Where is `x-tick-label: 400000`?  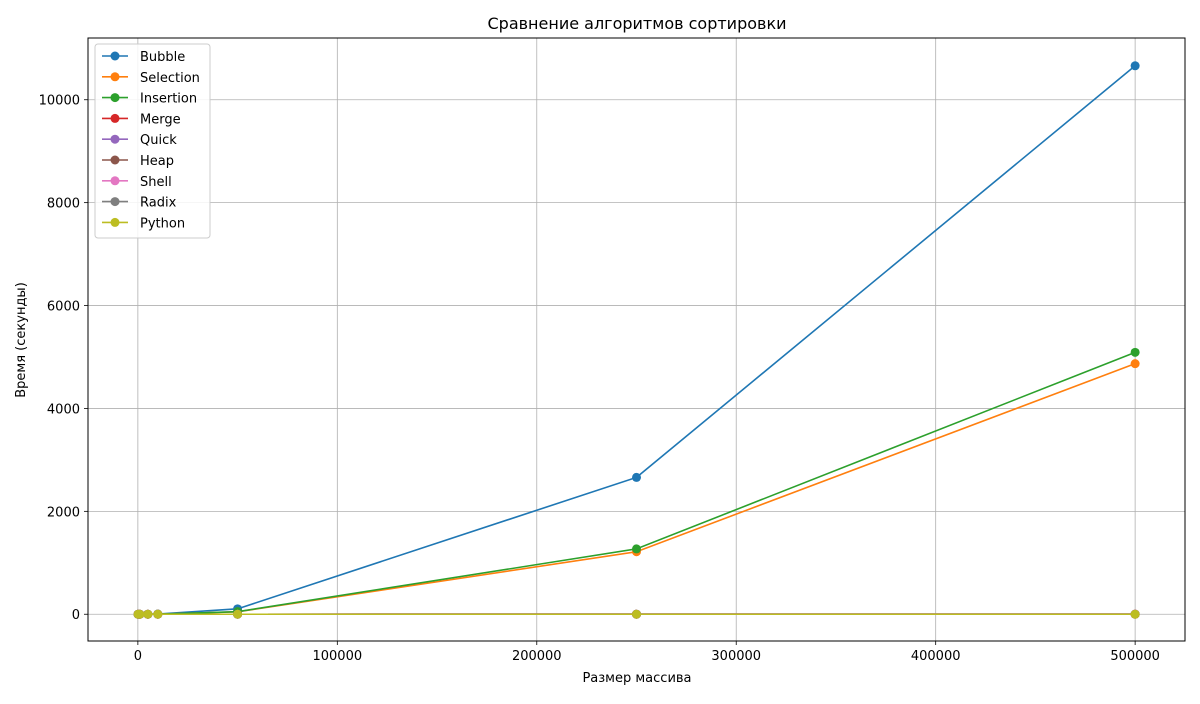 x-tick-label: 400000 is located at coordinates (936, 656).